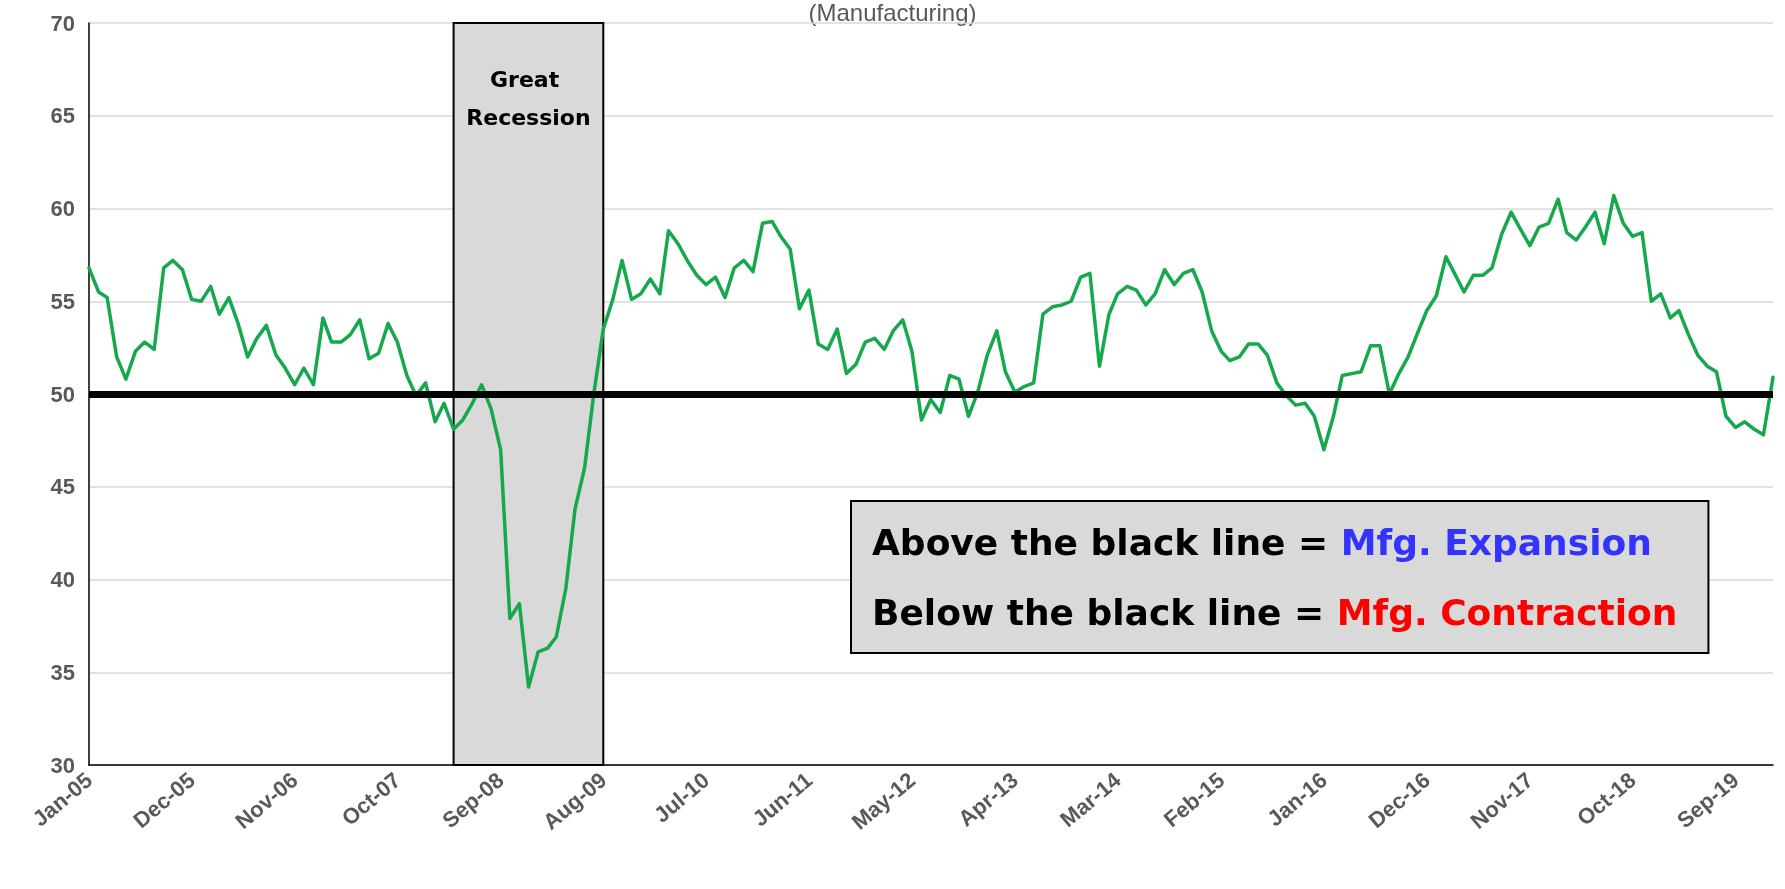  What do you see at coordinates (62, 579) in the screenshot?
I see `y-tick-label: 40` at bounding box center [62, 579].